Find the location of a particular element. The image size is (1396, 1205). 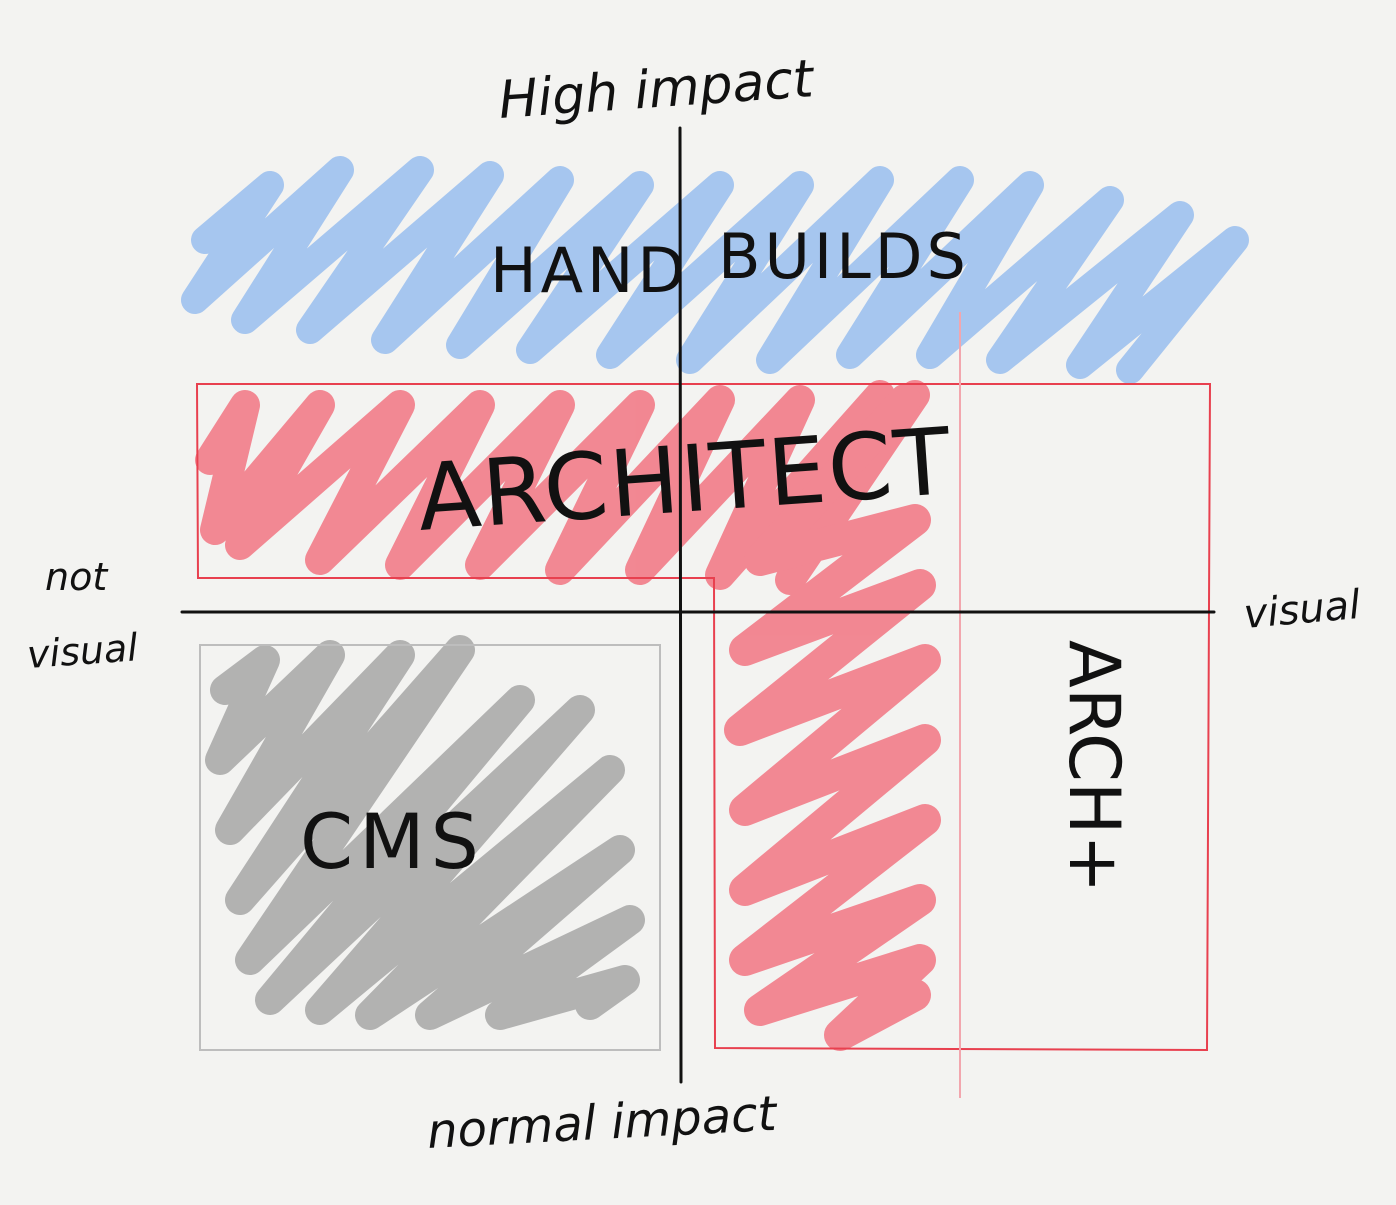

cms-scribble-stroke is located at coordinates (425, 832).